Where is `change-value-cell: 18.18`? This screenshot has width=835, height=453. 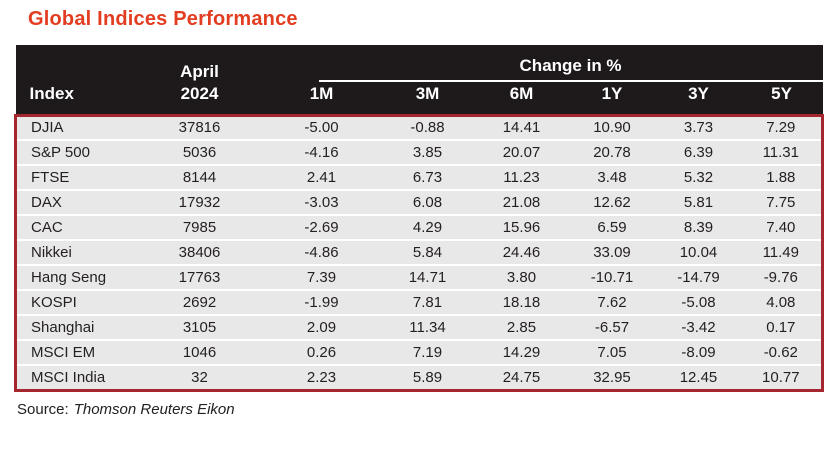
change-value-cell: 18.18 is located at coordinates (521, 302).